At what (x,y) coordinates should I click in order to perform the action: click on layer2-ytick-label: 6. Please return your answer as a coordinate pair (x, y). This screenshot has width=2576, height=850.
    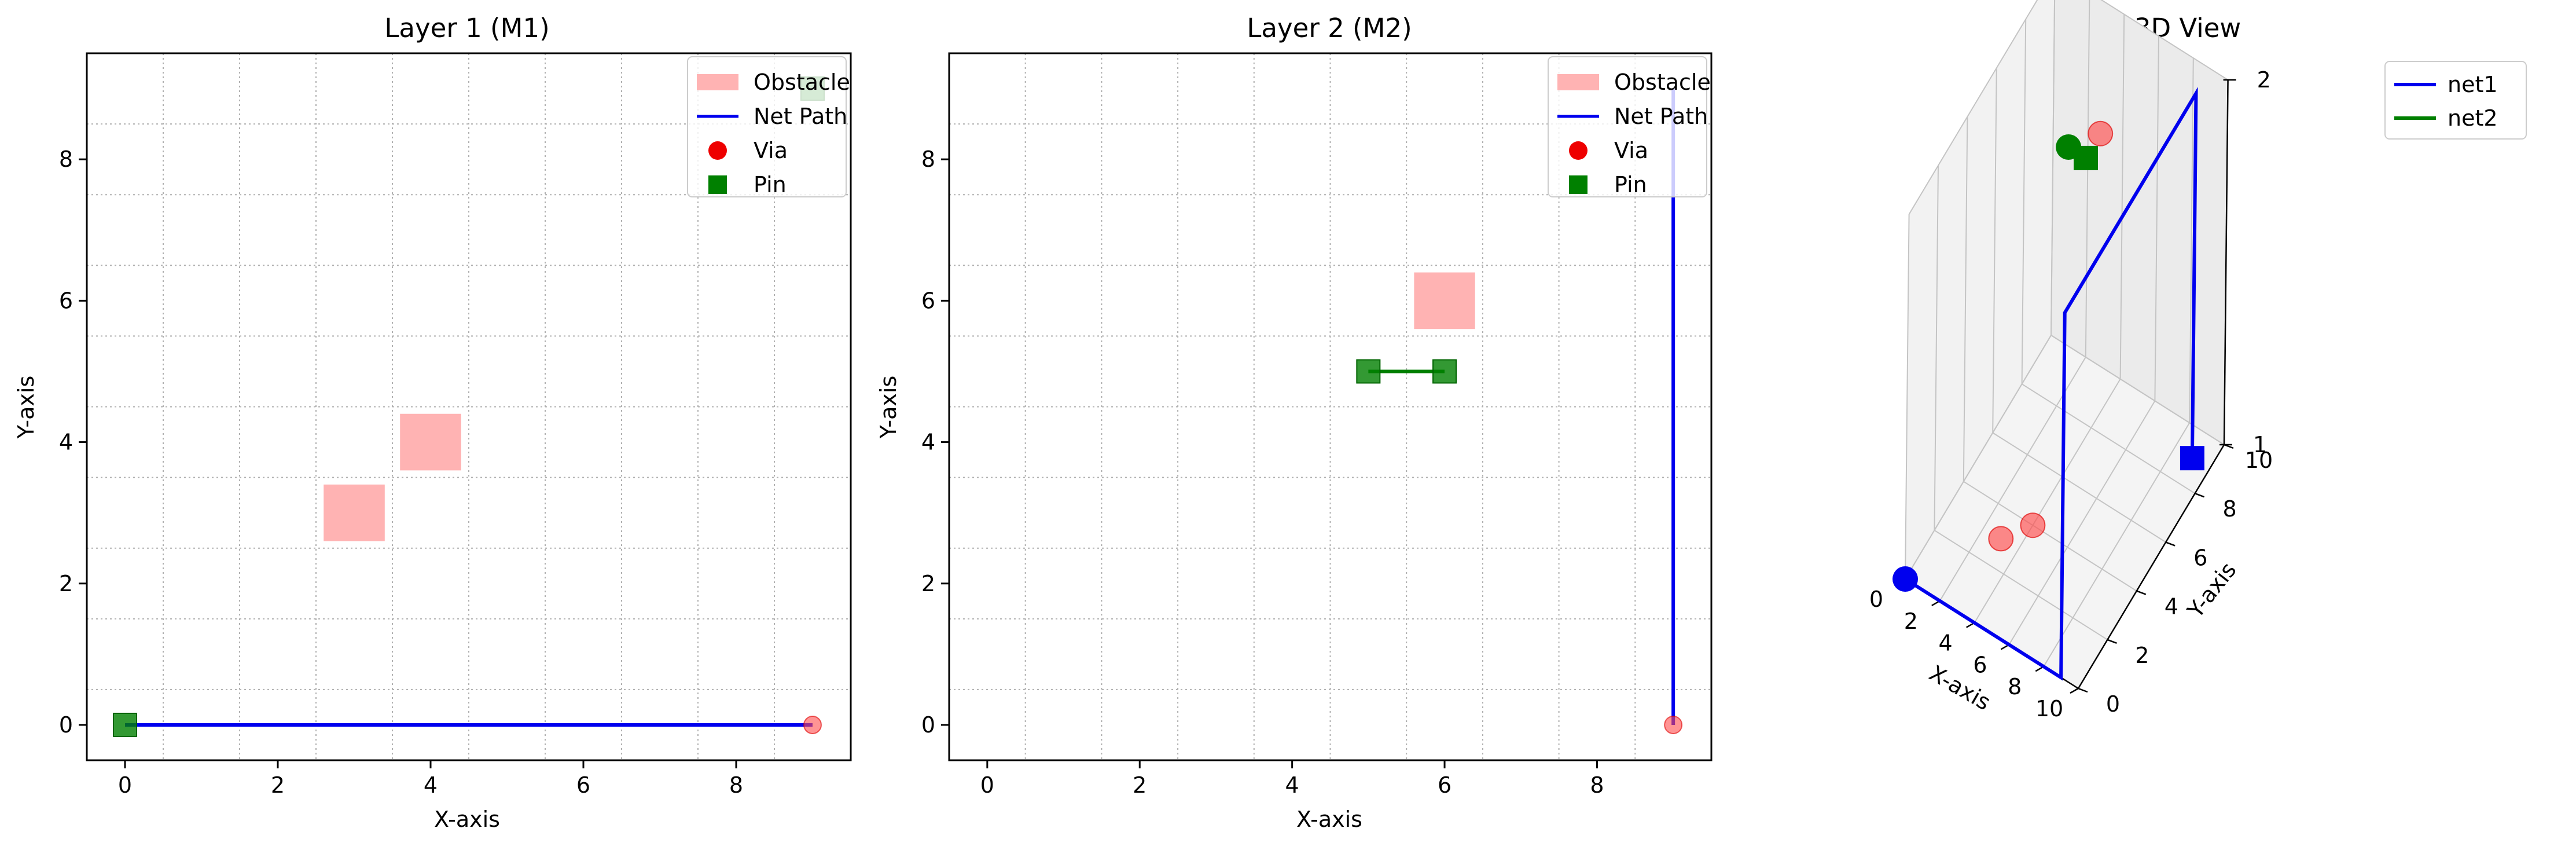
    Looking at the image, I should click on (928, 300).